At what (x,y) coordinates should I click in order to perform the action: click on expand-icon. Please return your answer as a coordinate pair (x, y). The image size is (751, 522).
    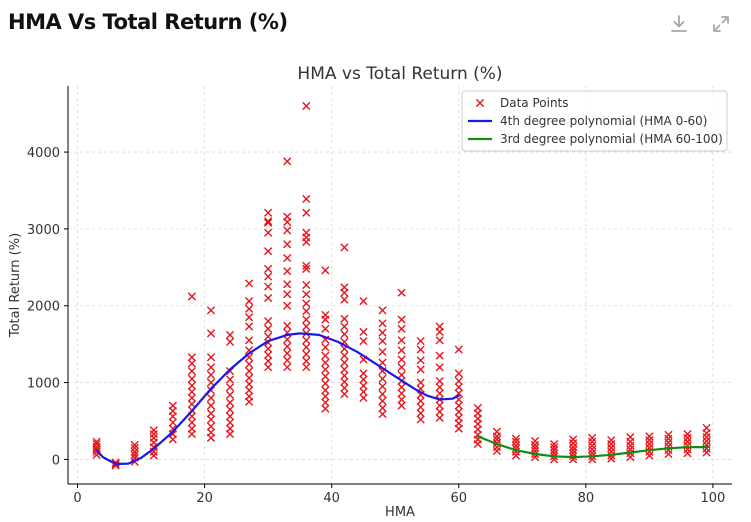
    Looking at the image, I should click on (721, 24).